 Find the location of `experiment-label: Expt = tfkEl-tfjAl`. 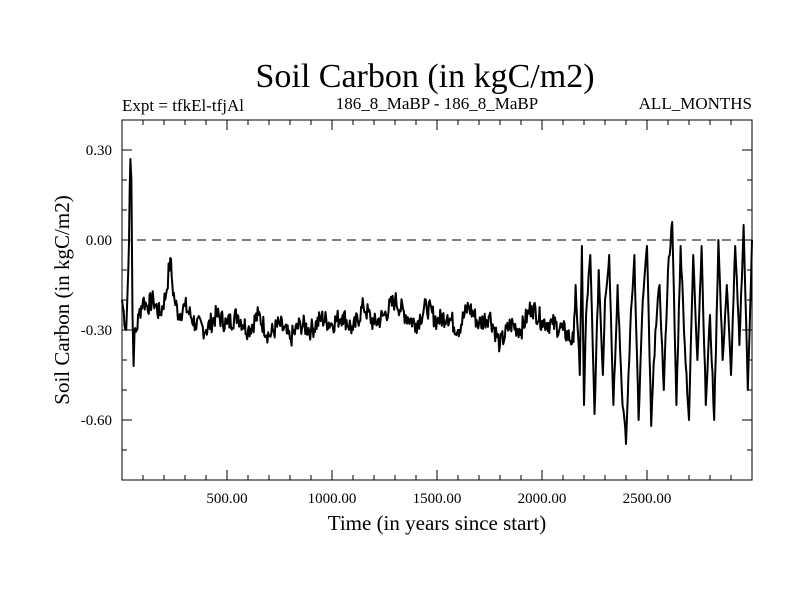

experiment-label: Expt = tfkEl-tfjAl is located at coordinates (183, 105).